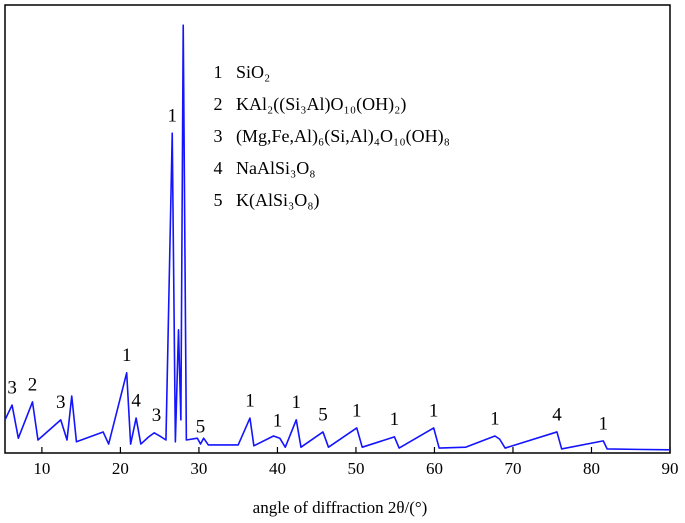 The image size is (685, 523). Describe the element at coordinates (670, 468) in the screenshot. I see `x-tick-label: 90` at that location.